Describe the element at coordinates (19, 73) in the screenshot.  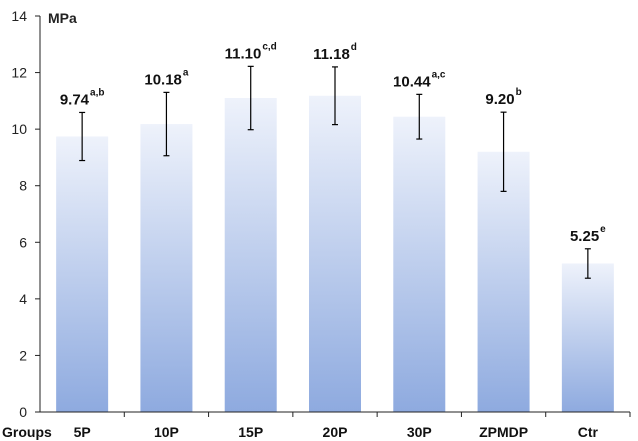
I see `y-tick-label: 12` at that location.